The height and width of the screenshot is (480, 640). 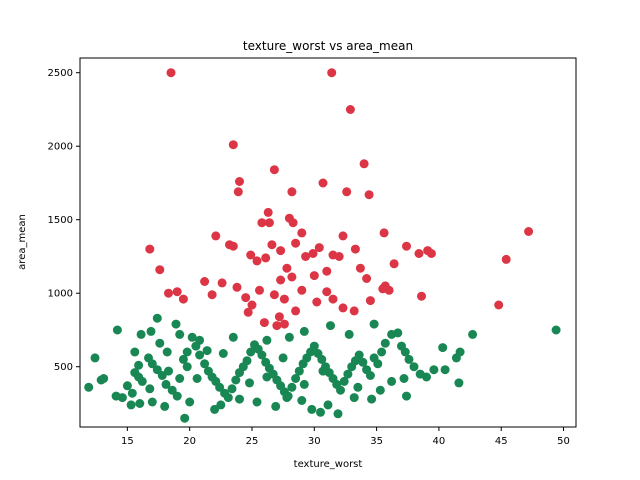 What do you see at coordinates (60, 220) in the screenshot?
I see `y-tick-label: 1500` at bounding box center [60, 220].